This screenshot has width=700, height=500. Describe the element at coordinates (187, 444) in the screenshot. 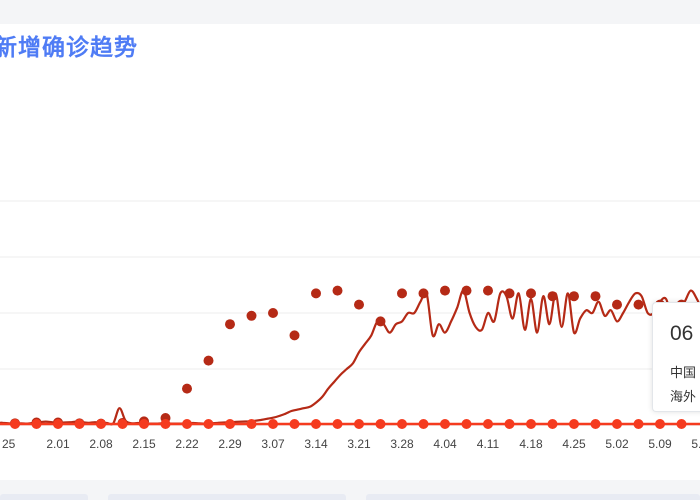

I see `x-tick-label-4: 2.22` at that location.